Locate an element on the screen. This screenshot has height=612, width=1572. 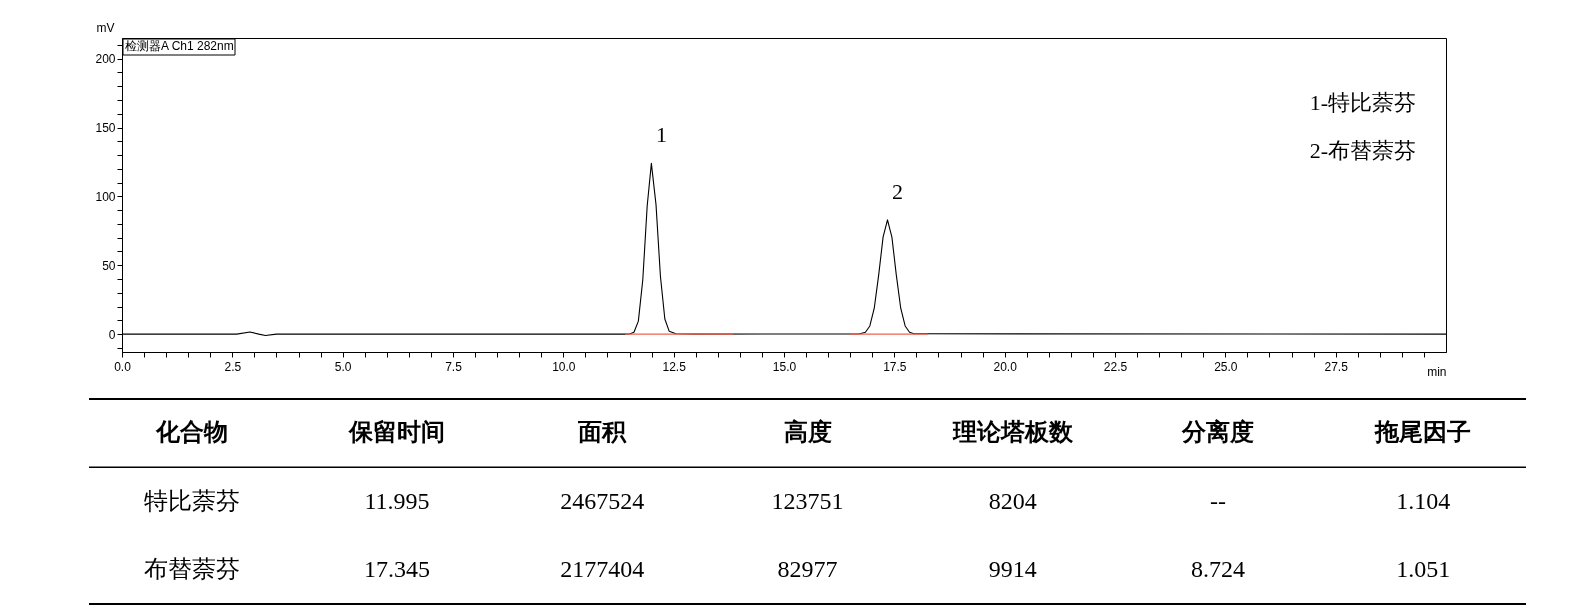
x-tick-label: 17.5 is located at coordinates (895, 366).